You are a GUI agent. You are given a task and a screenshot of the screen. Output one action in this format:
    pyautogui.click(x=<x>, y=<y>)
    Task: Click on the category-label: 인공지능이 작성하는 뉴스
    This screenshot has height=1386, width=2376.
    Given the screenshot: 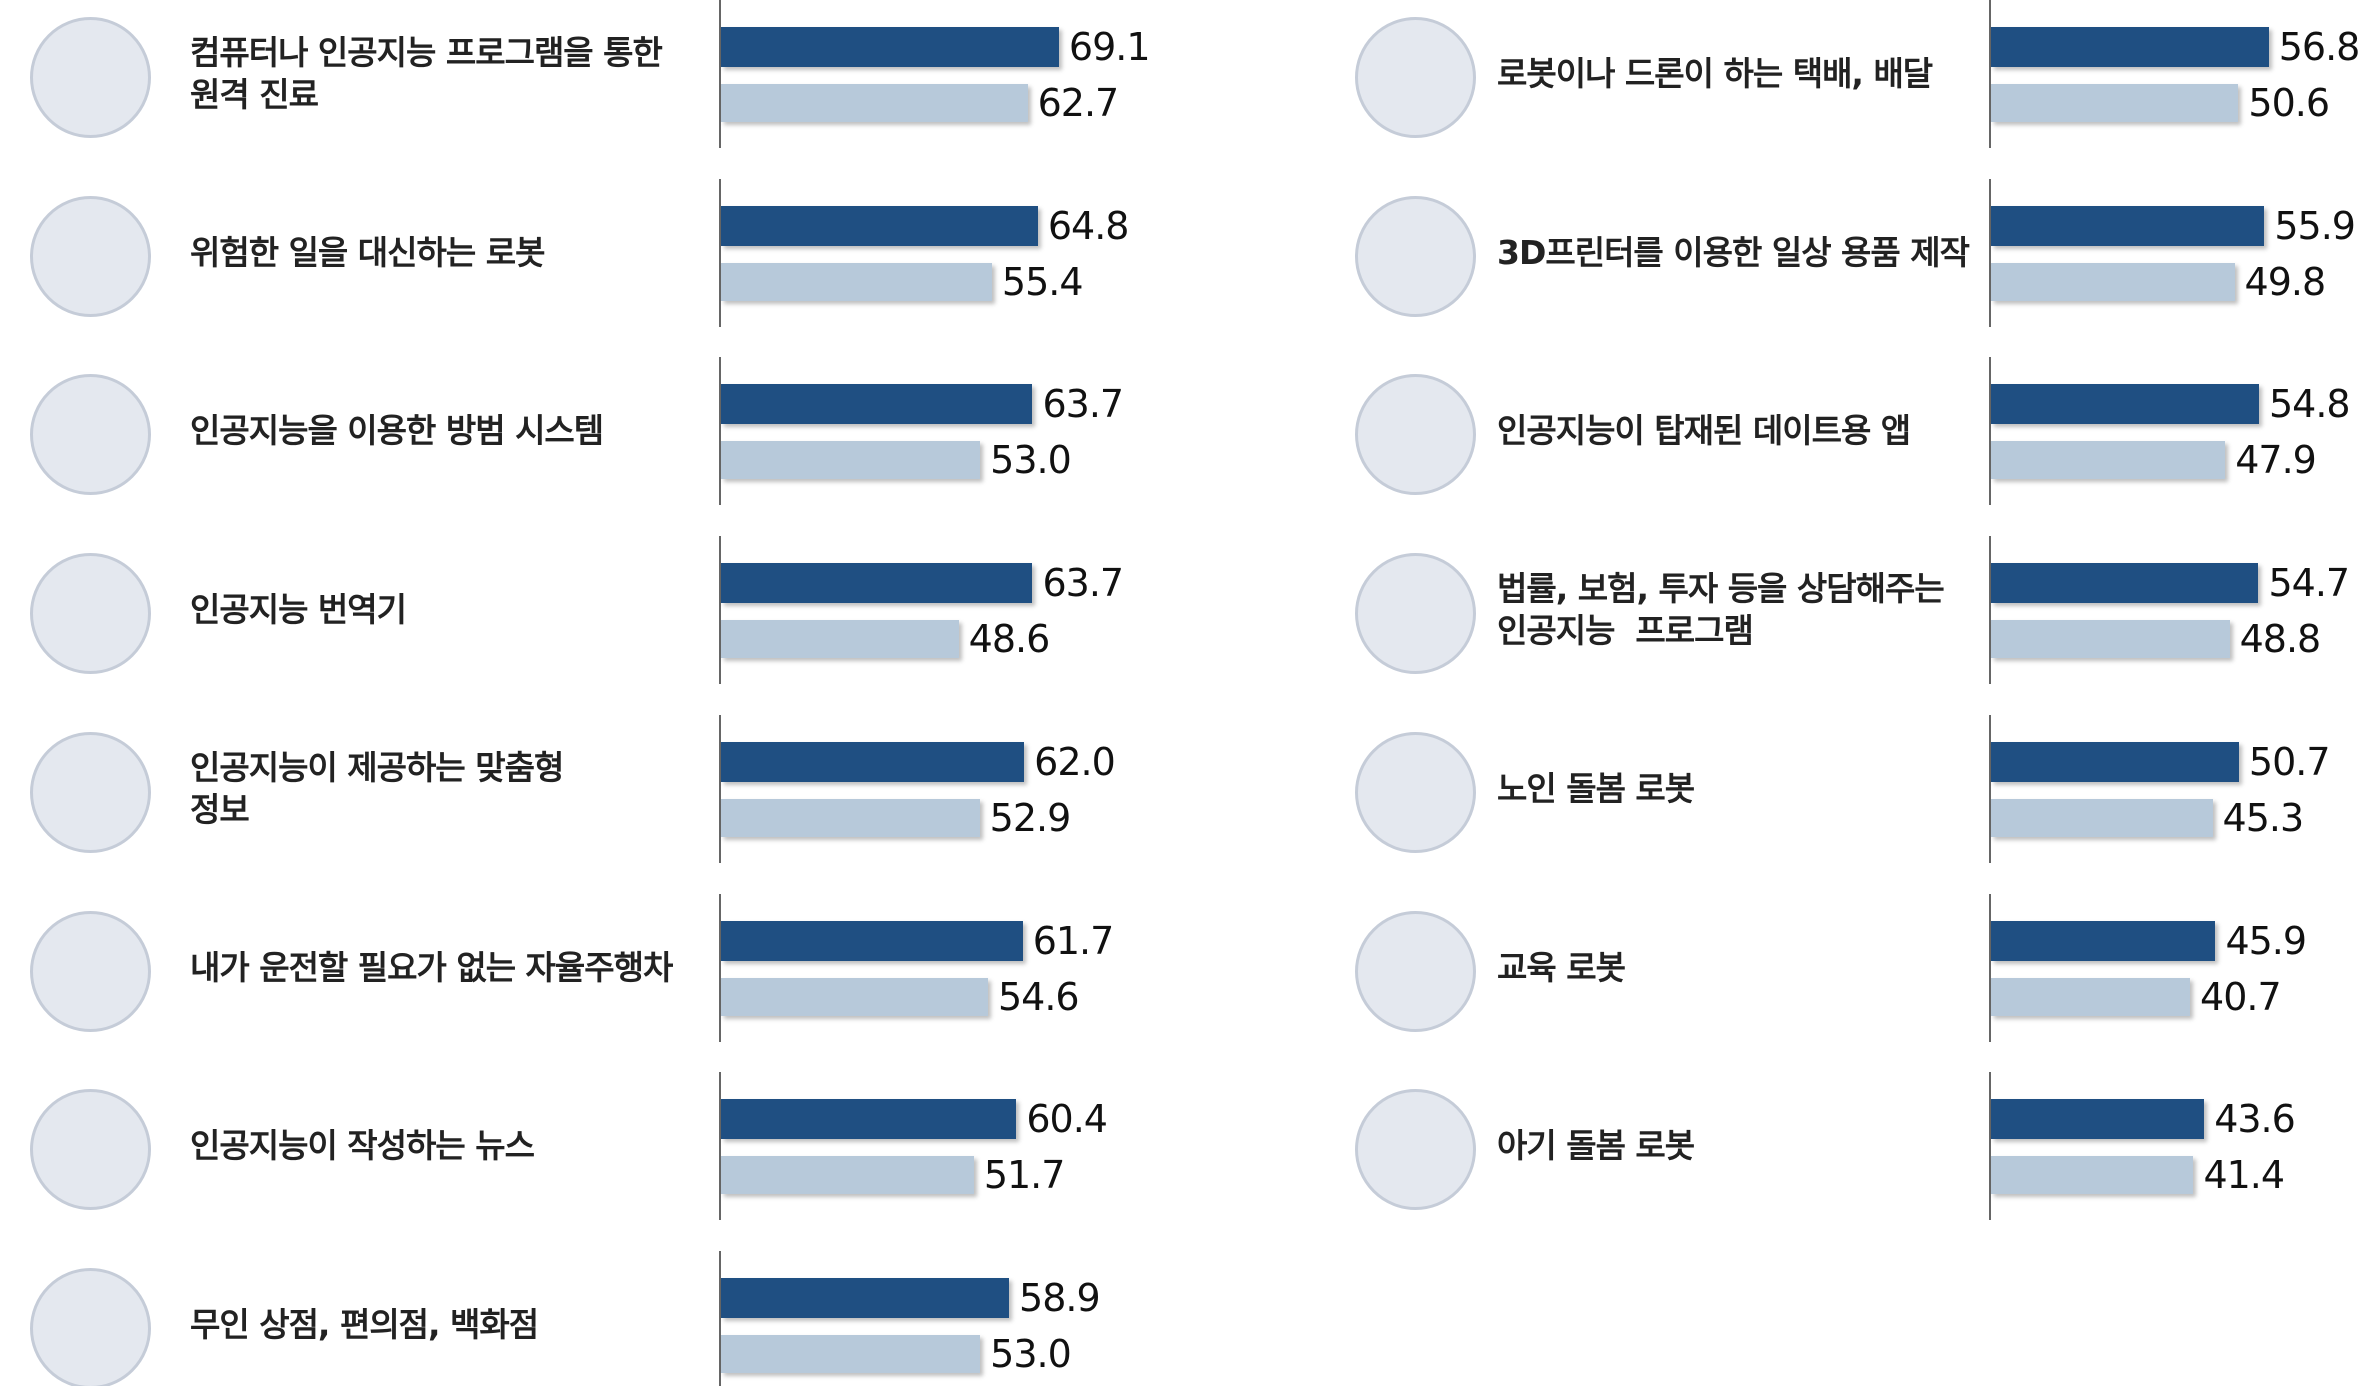 What is the action you would take?
    pyautogui.click(x=362, y=1146)
    